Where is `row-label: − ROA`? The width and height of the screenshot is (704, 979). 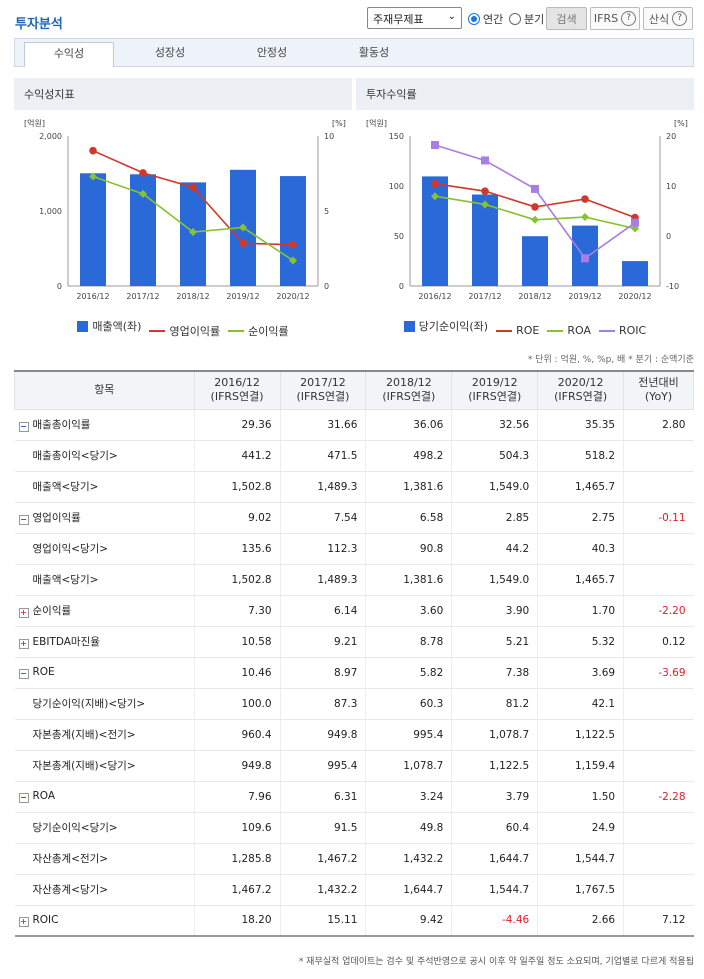 row-label: − ROA is located at coordinates (104, 797).